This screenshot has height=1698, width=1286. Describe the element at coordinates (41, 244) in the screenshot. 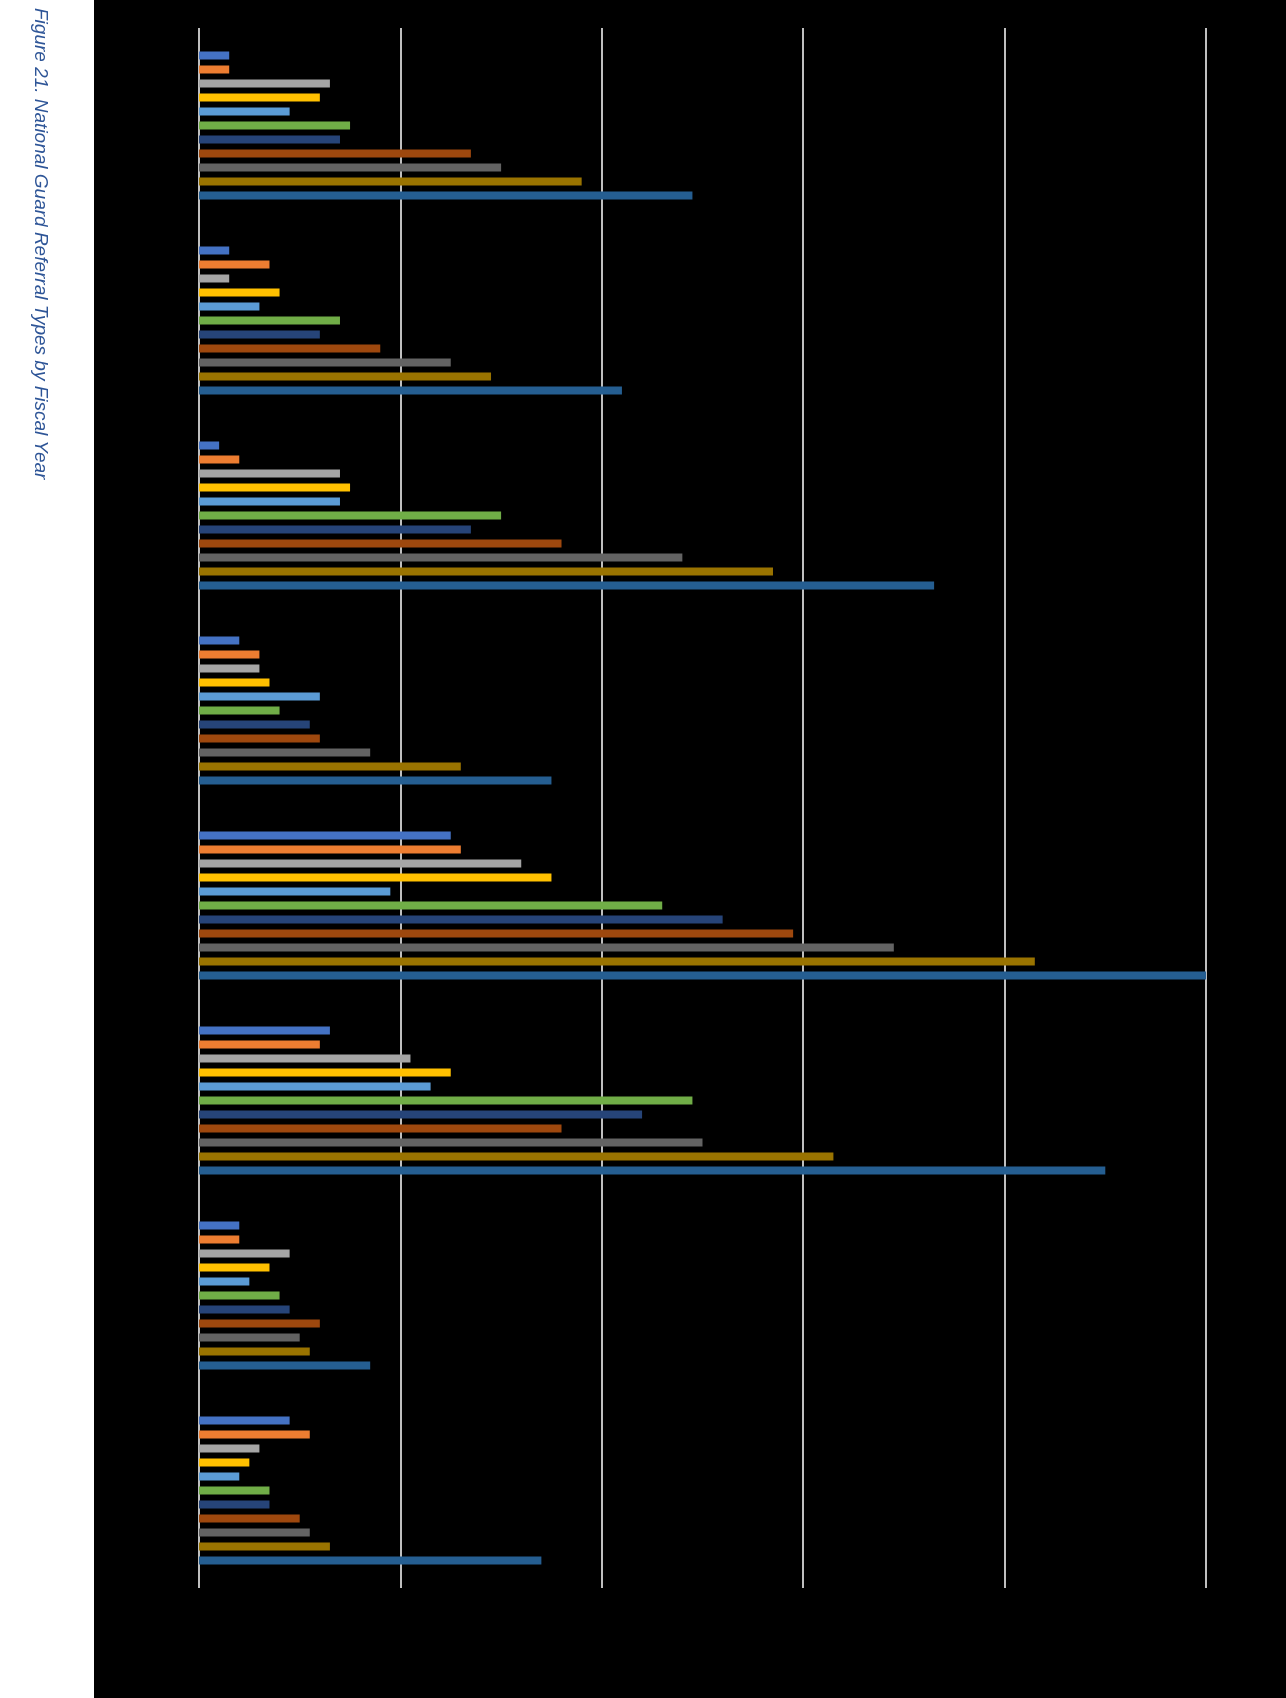

I see `text: Figure 21. National Guard Referral Types by Fiscal Year` at that location.